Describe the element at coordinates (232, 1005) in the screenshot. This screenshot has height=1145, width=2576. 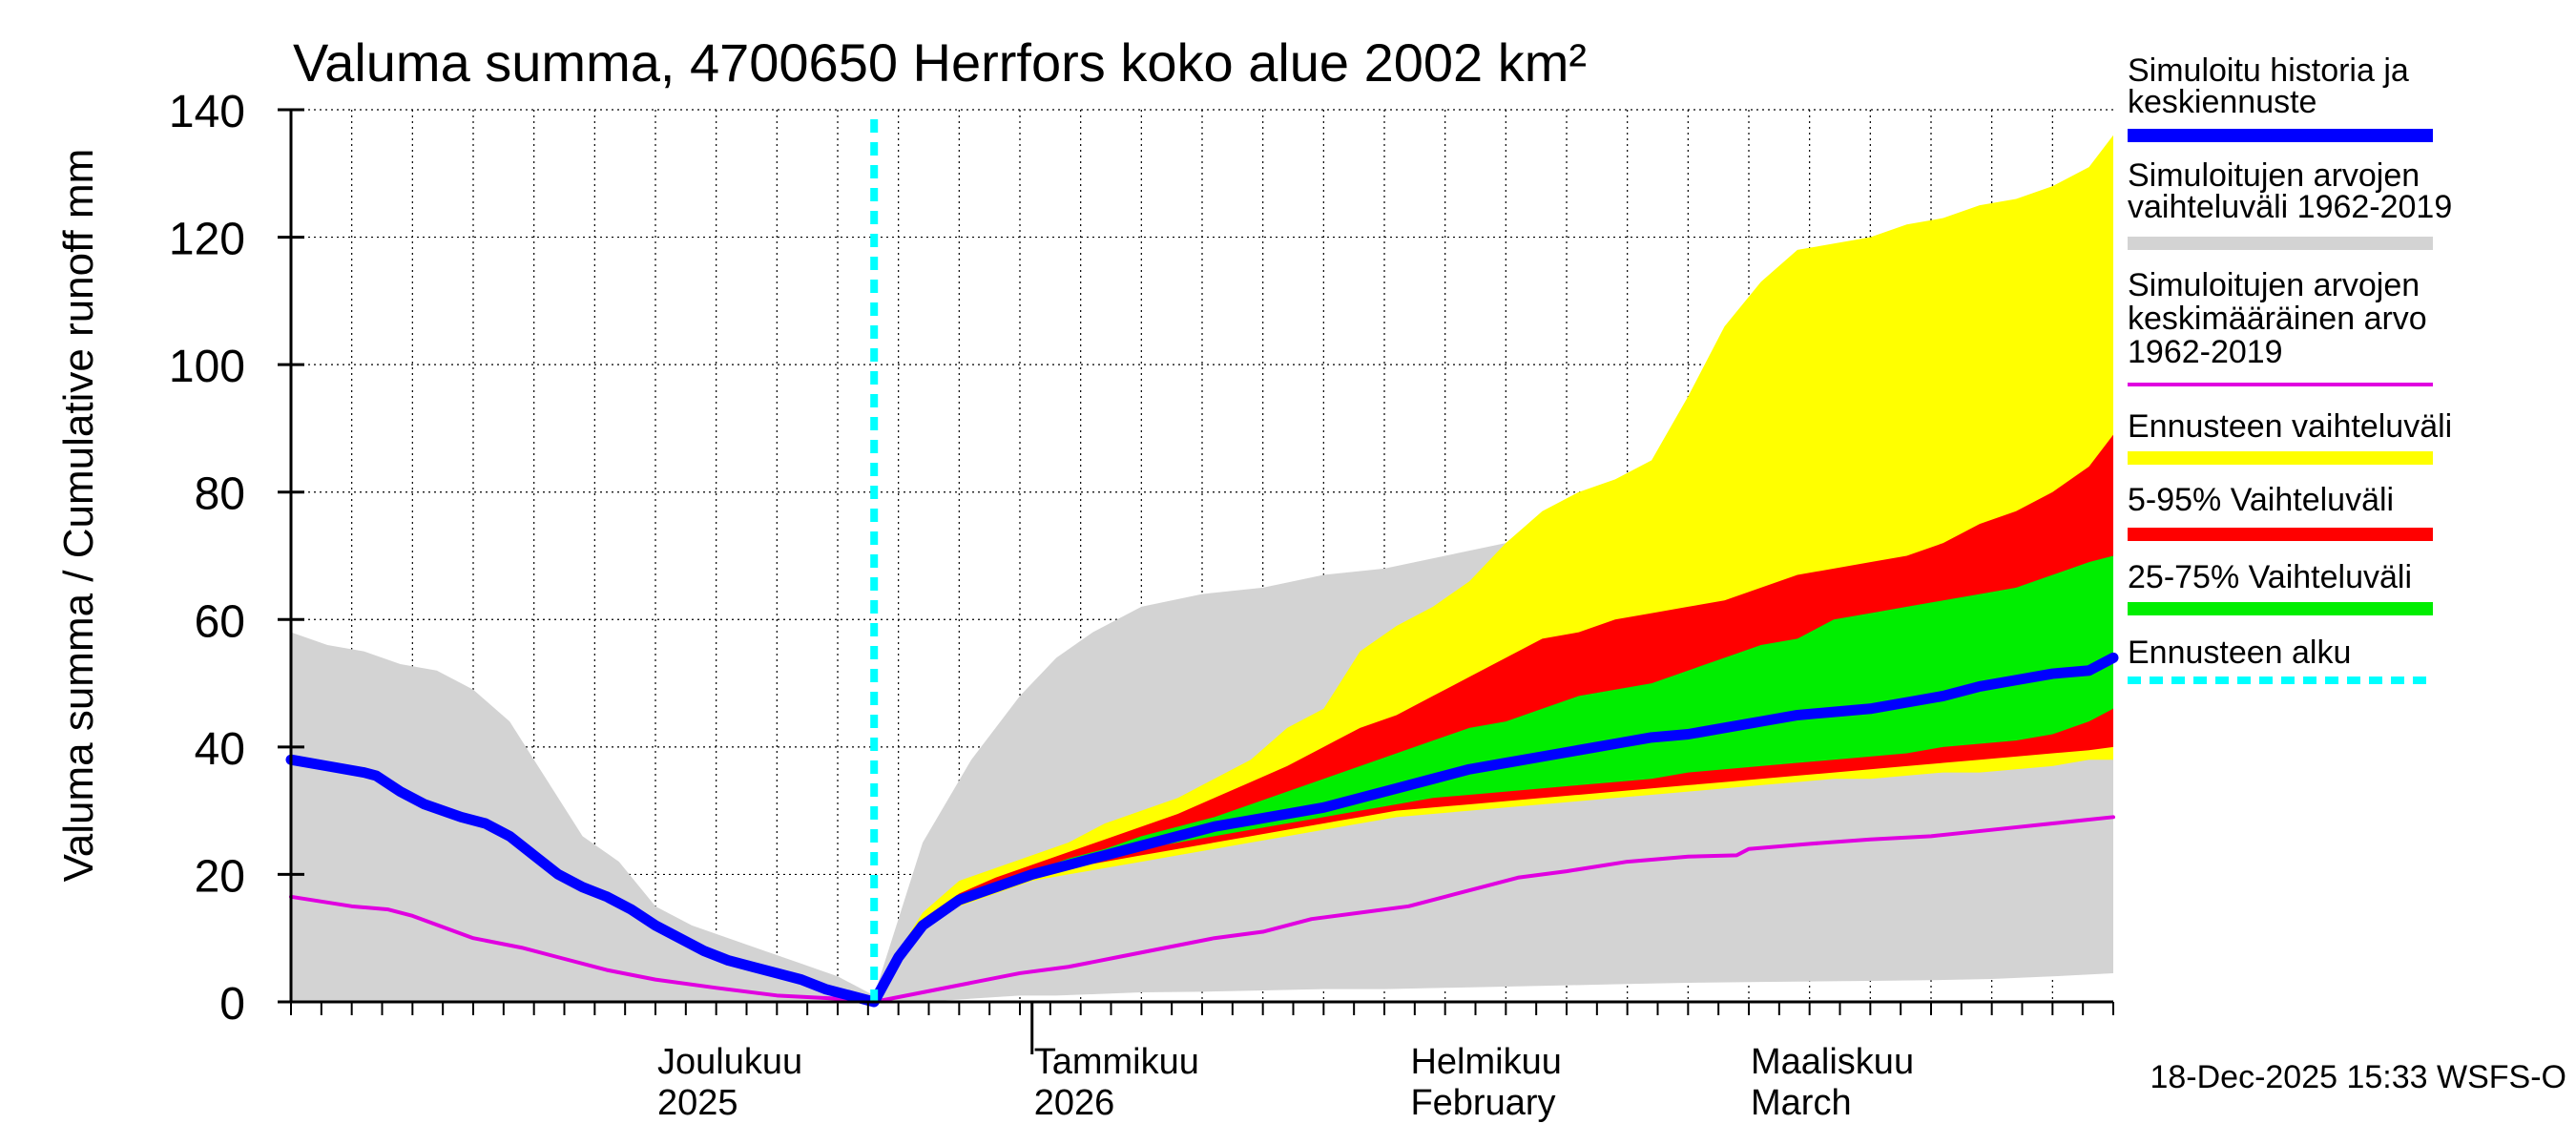
I see `y-tick-label: 0` at that location.